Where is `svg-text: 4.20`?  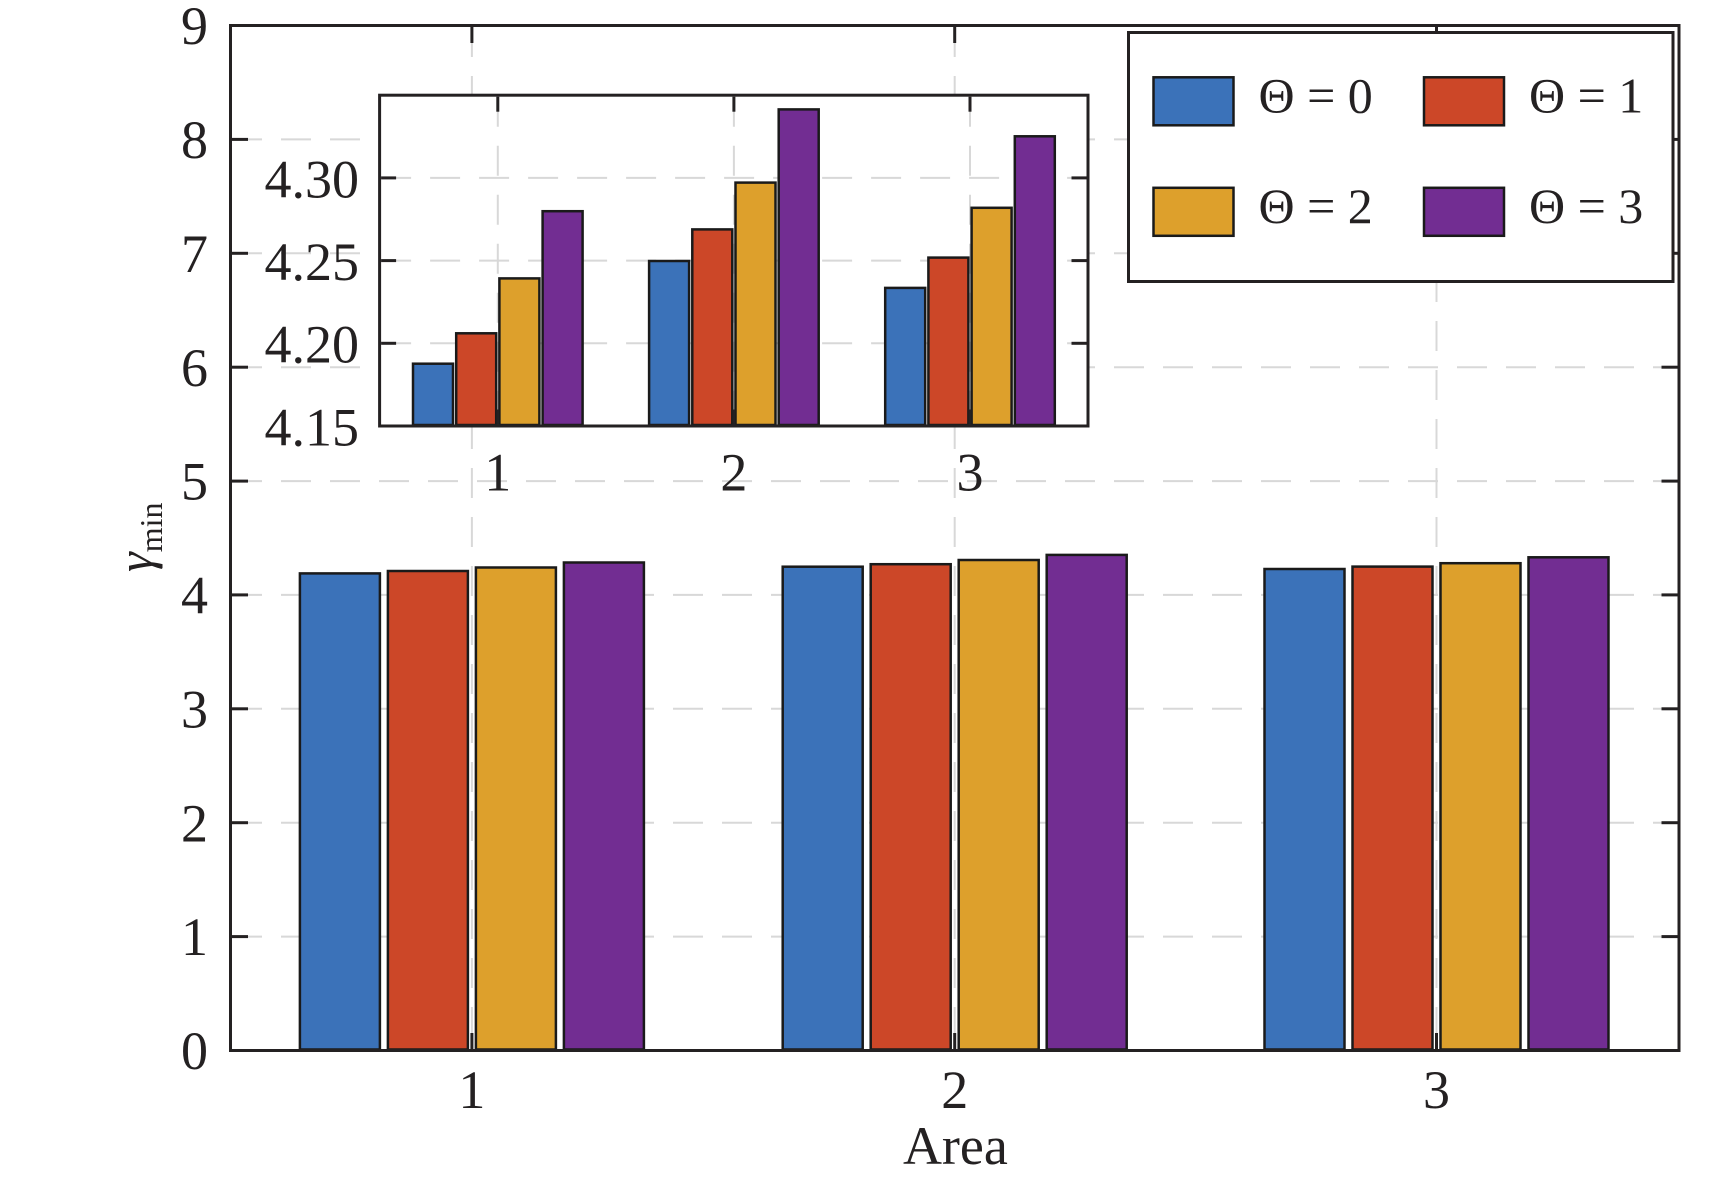 svg-text: 4.20 is located at coordinates (312, 345).